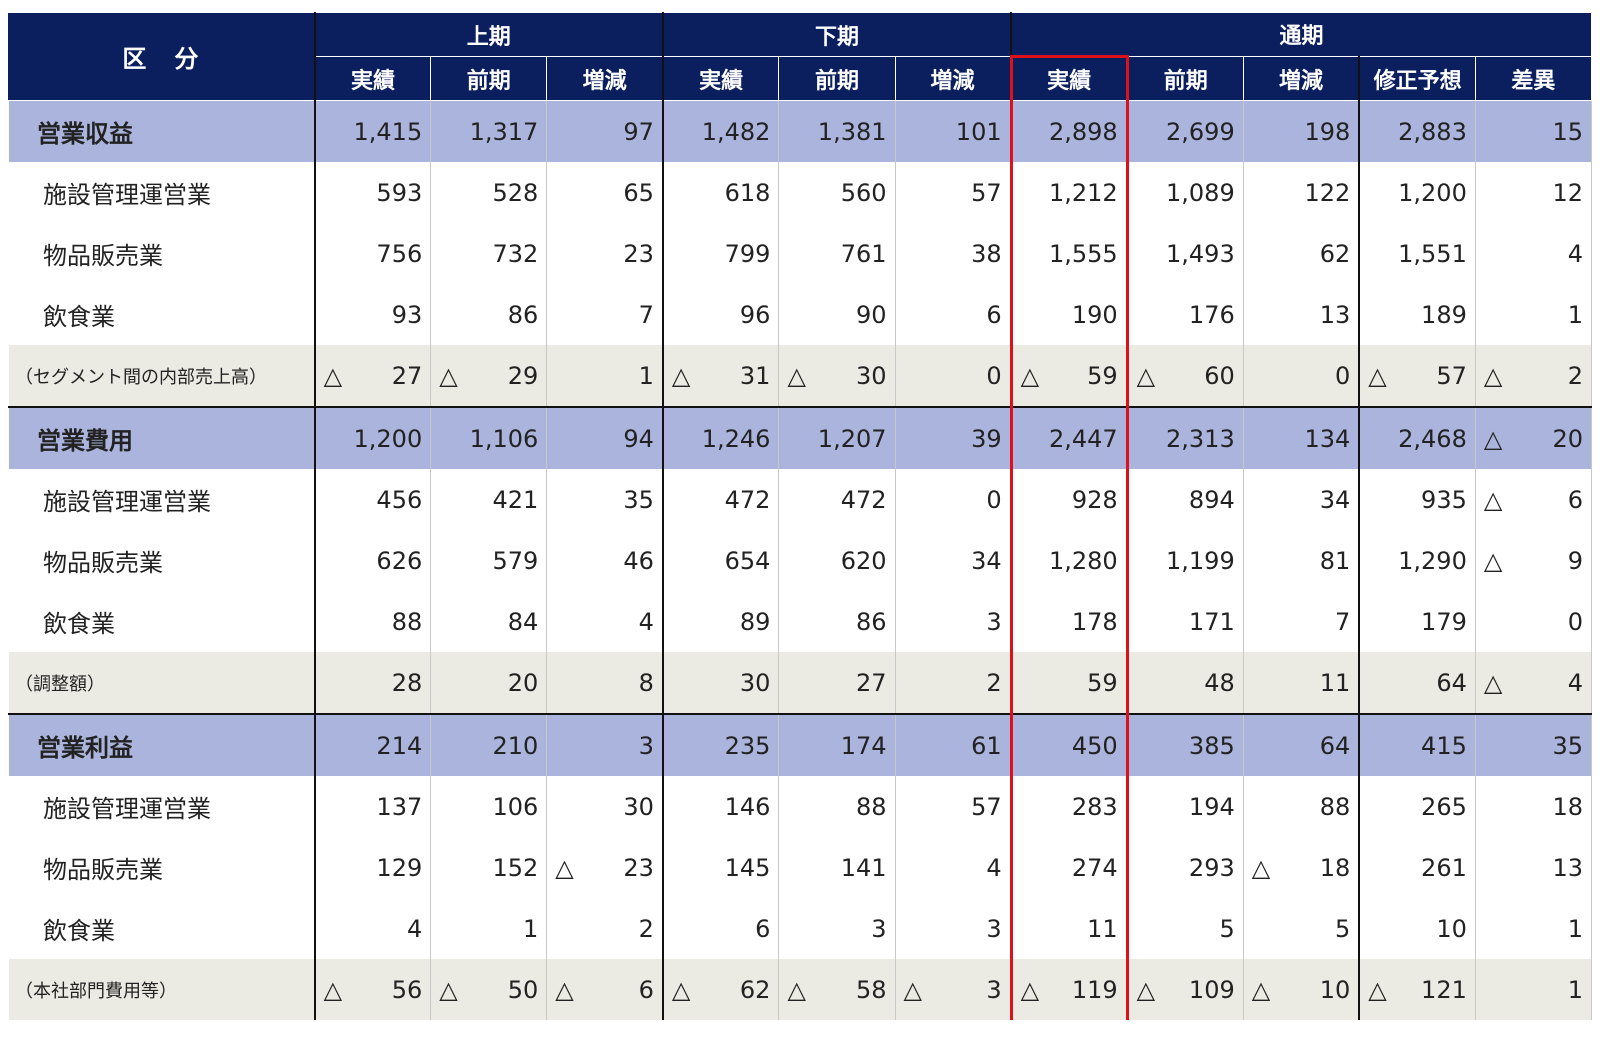  I want to click on cell: △ 62, so click(720, 989).